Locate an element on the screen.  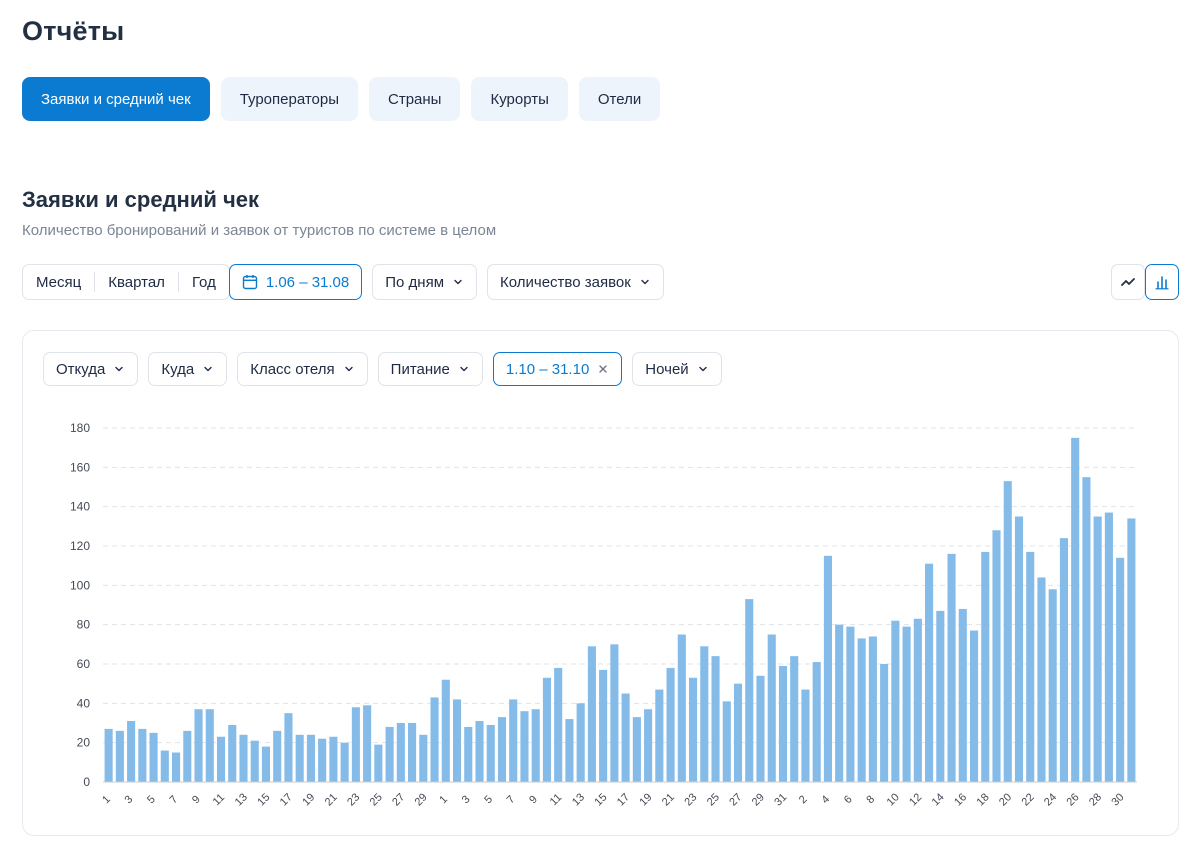
date-range-button: 1.06 – 31.08 is located at coordinates (295, 282).